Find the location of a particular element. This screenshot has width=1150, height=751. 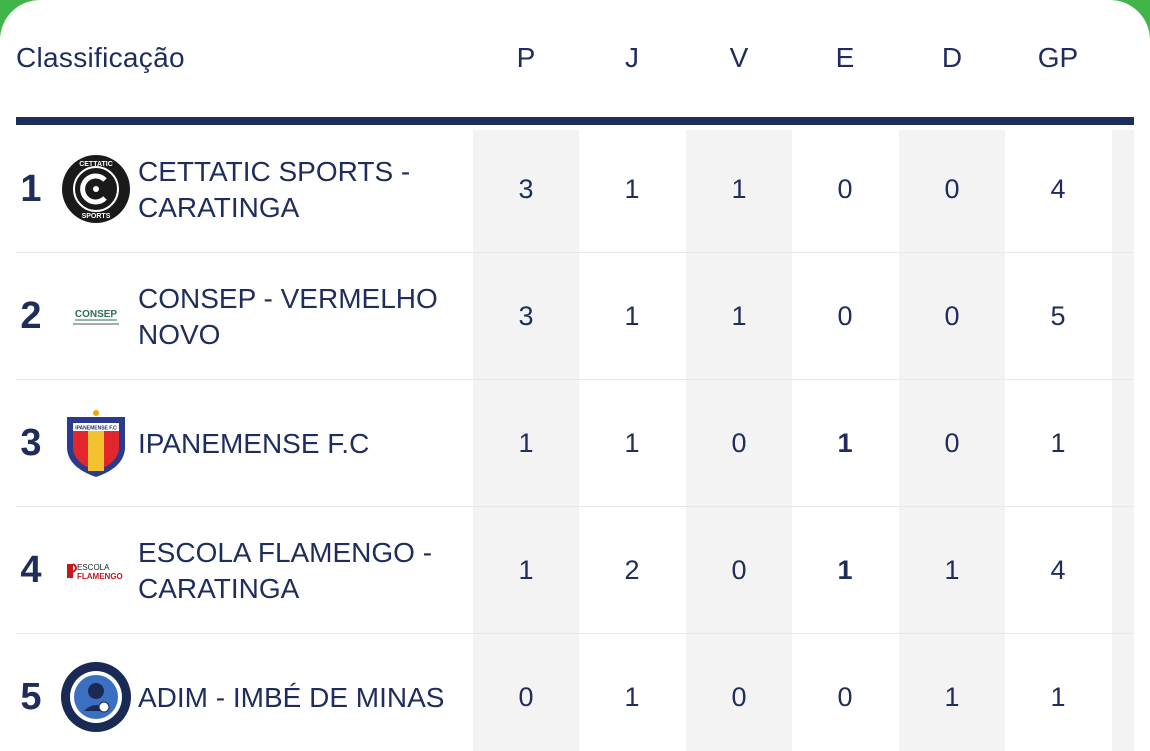

standings-title: Classificação is located at coordinates (100, 57).